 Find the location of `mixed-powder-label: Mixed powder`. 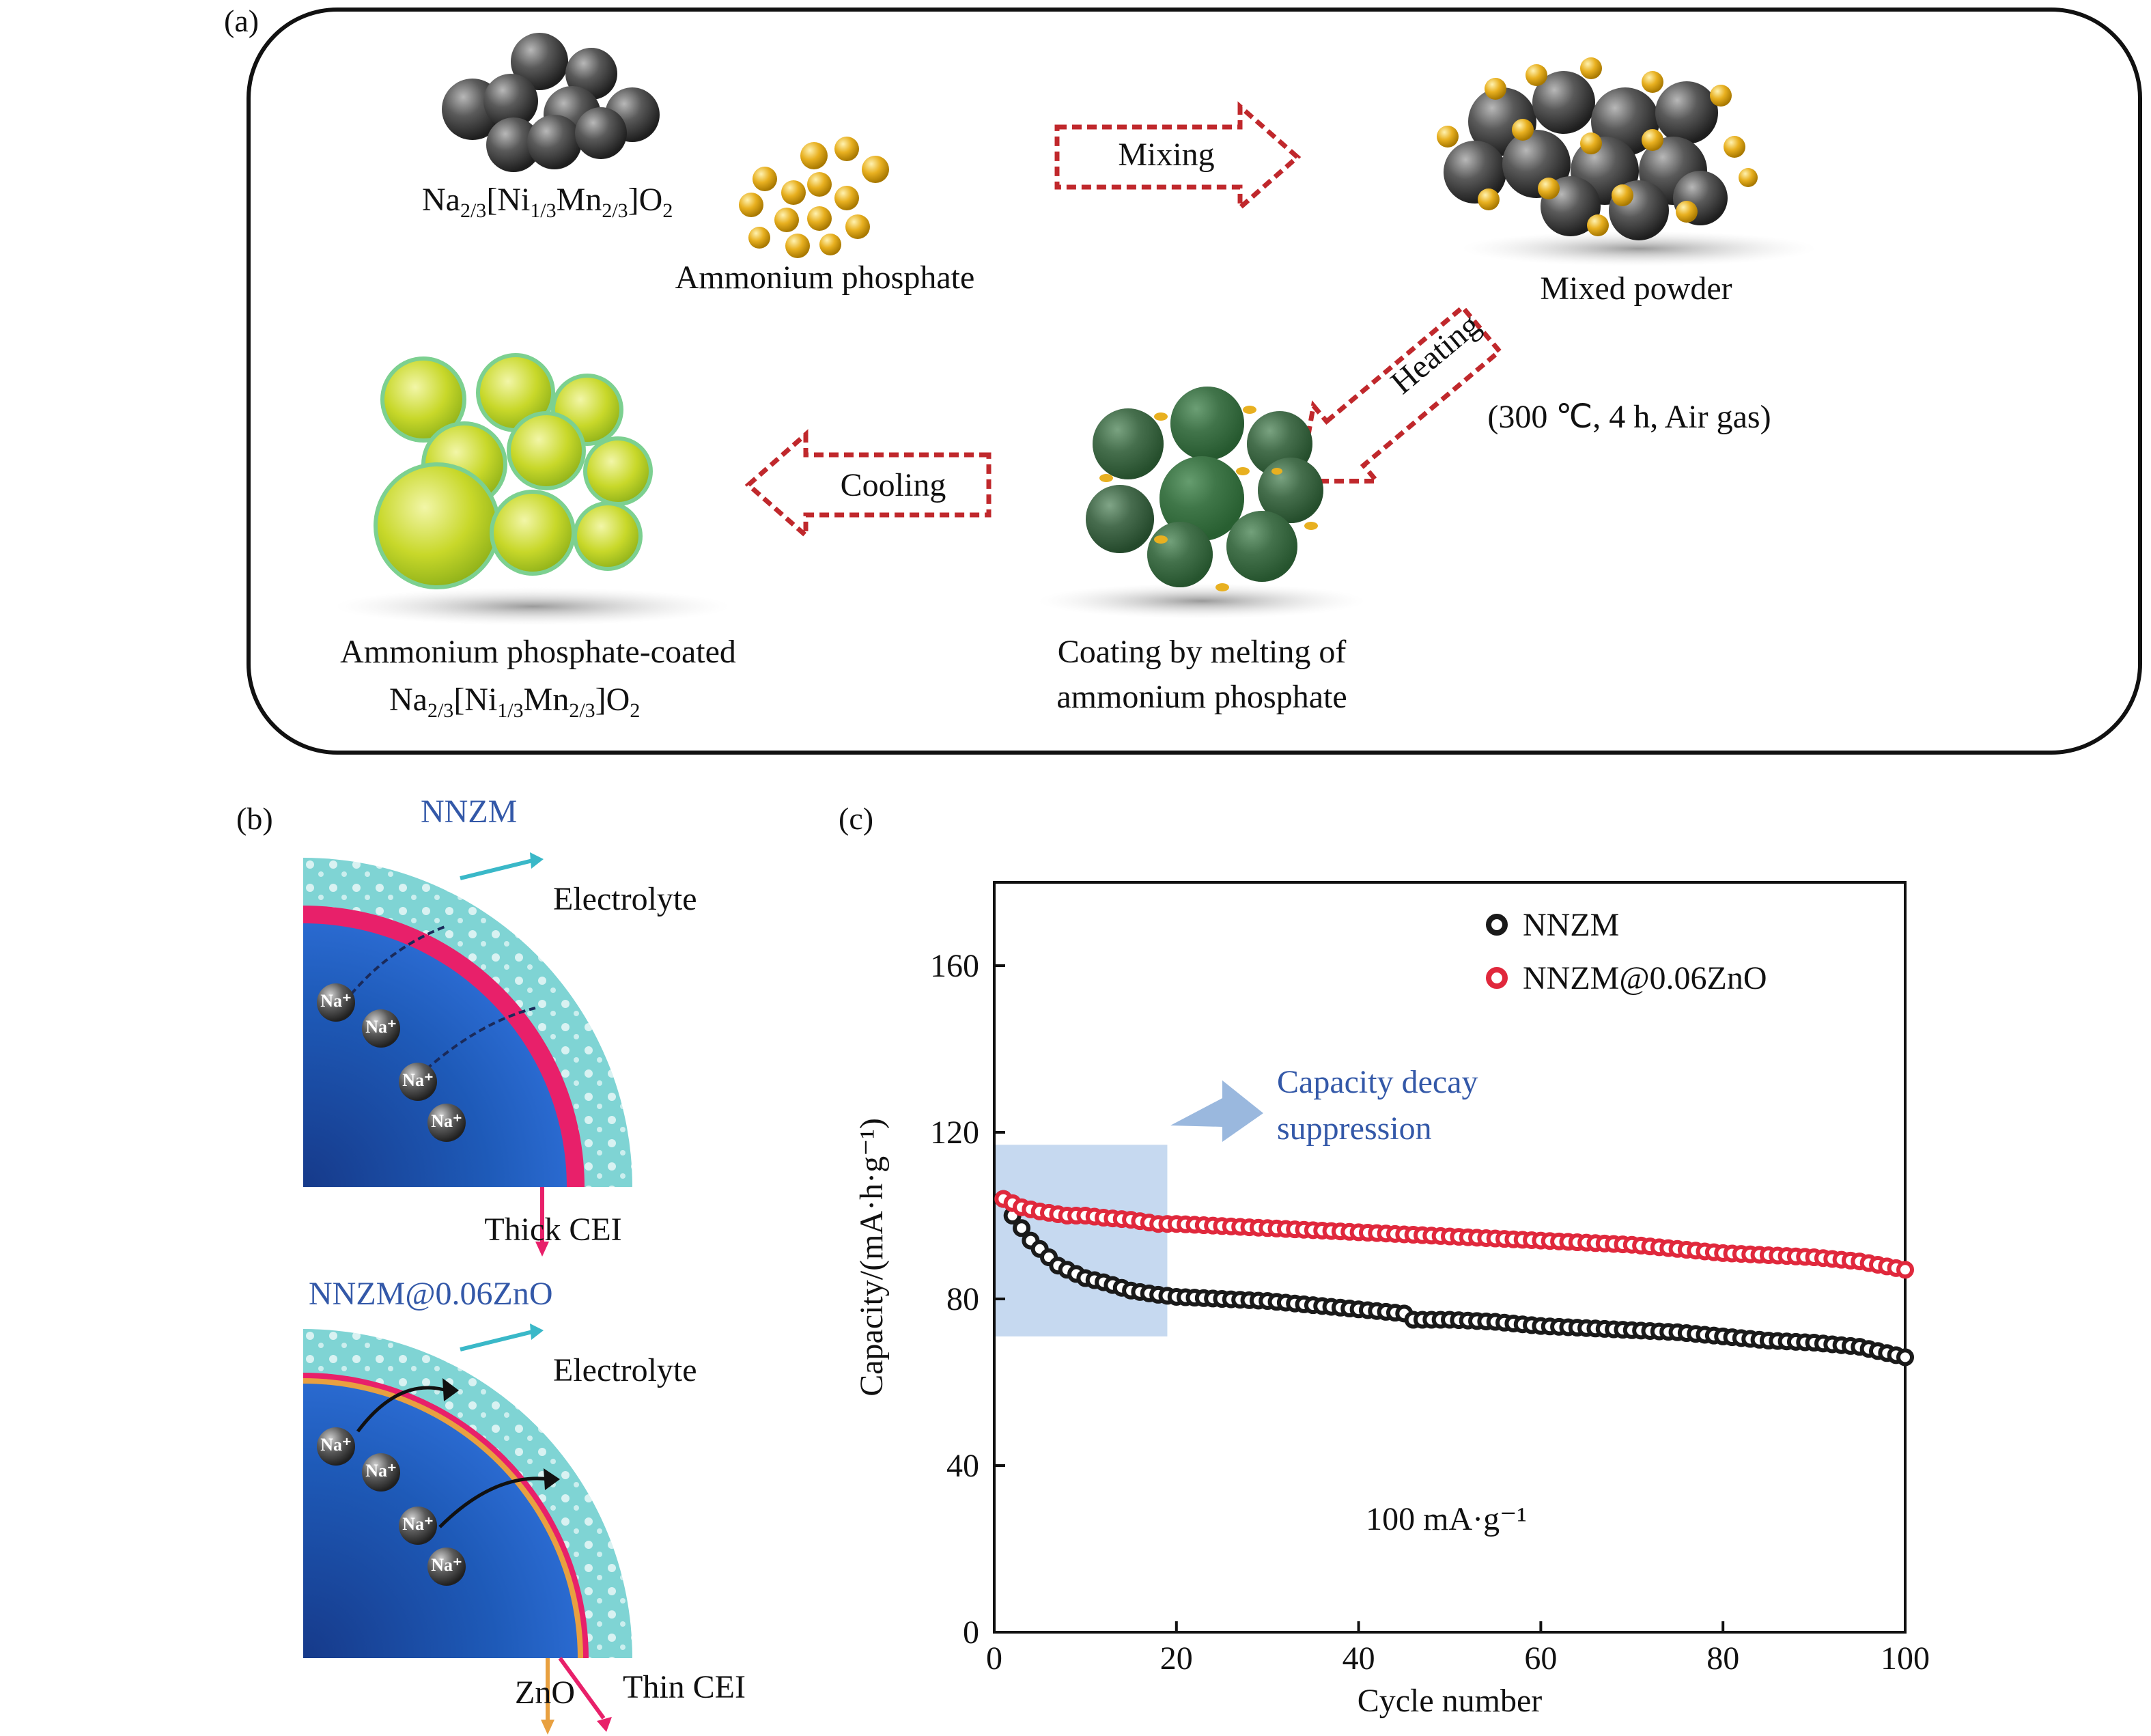

mixed-powder-label: Mixed powder is located at coordinates (1636, 288).